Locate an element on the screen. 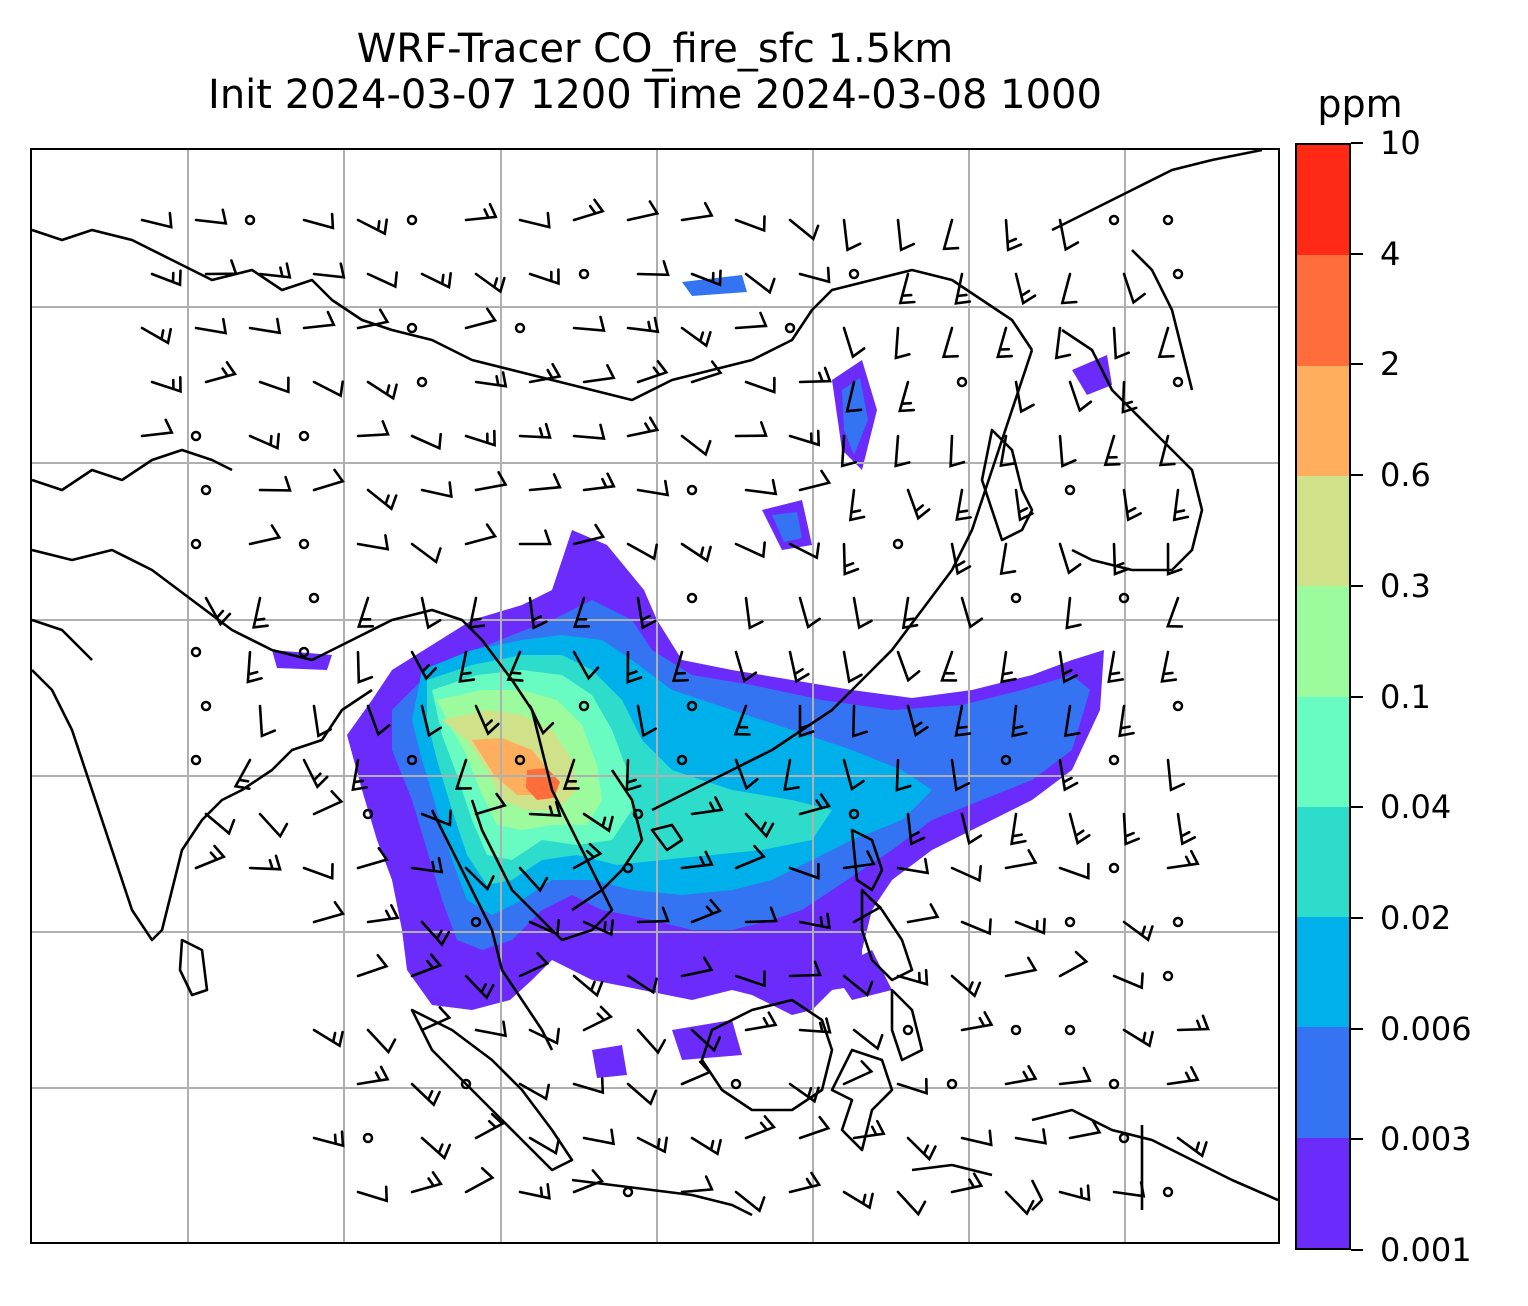 The width and height of the screenshot is (1528, 1306). colorbar-tick-label: 0.04 is located at coordinates (1416, 807).